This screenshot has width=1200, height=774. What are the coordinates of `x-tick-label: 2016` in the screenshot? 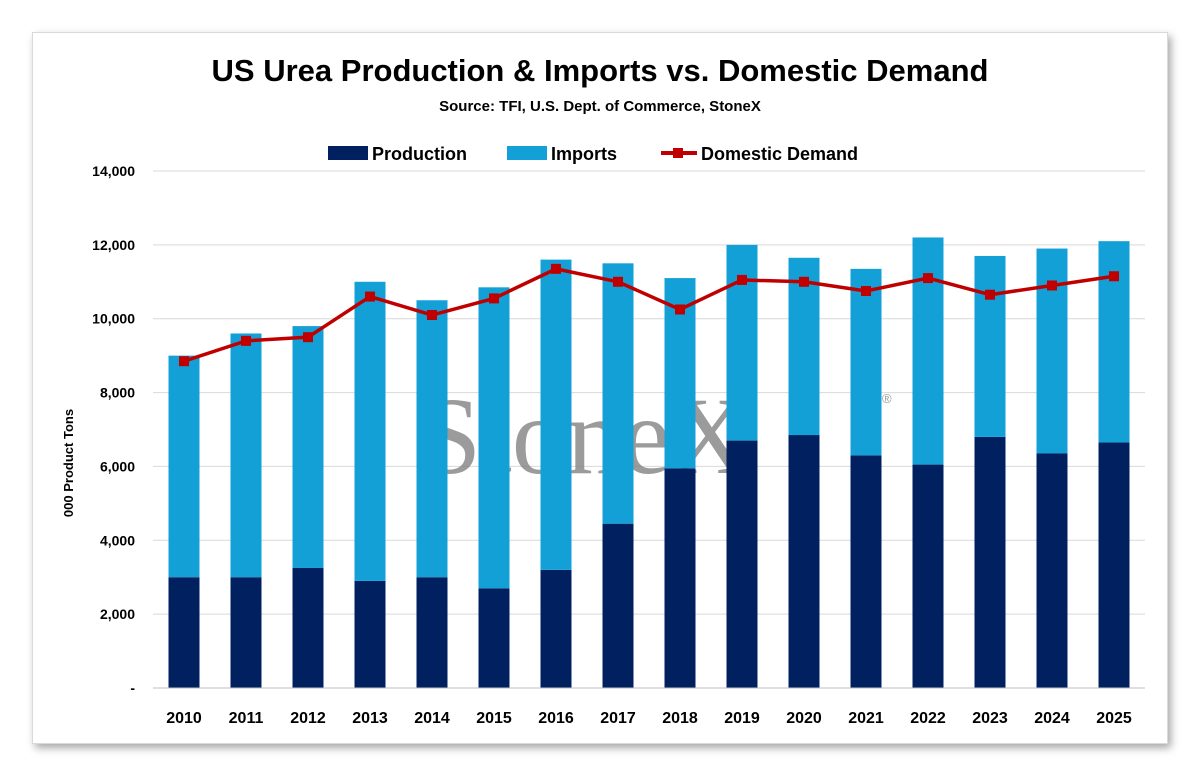 It's located at (556, 718).